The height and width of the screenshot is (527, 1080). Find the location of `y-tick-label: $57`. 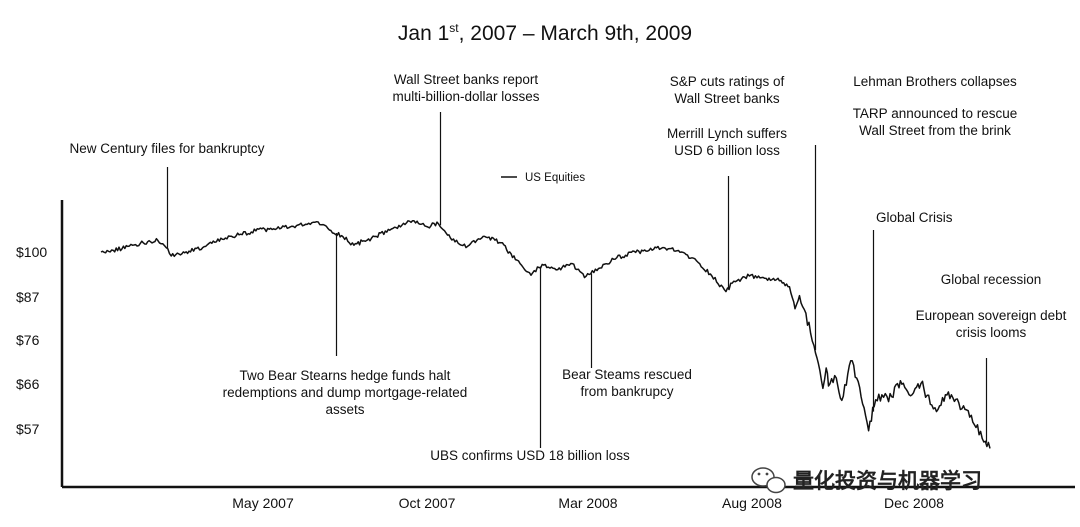

y-tick-label: $57 is located at coordinates (28, 429).